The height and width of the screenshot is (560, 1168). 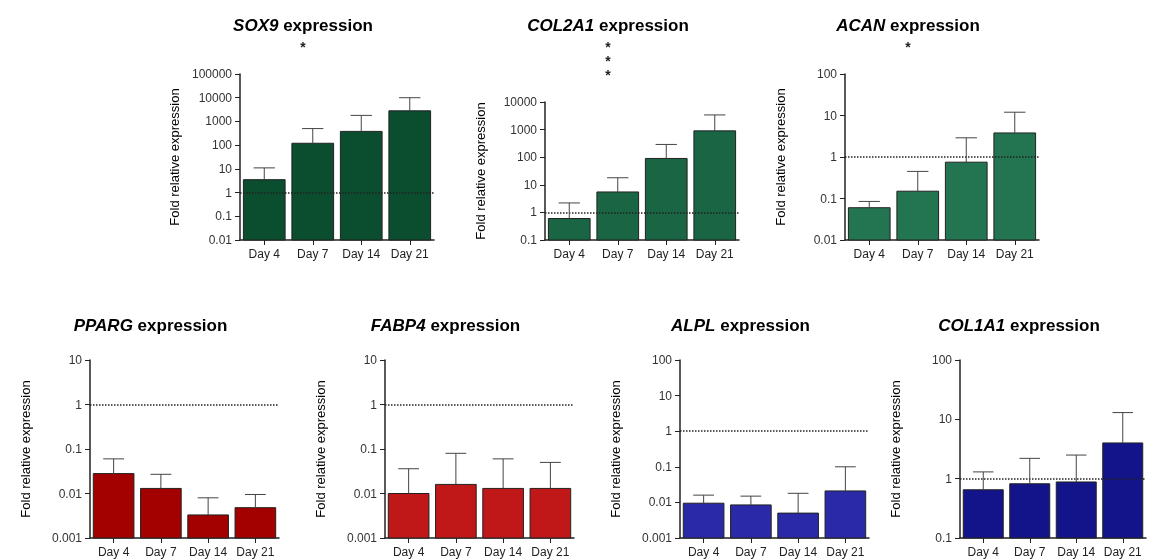 What do you see at coordinates (608, 25) in the screenshot?
I see `chart-title: COL2A1 expression` at bounding box center [608, 25].